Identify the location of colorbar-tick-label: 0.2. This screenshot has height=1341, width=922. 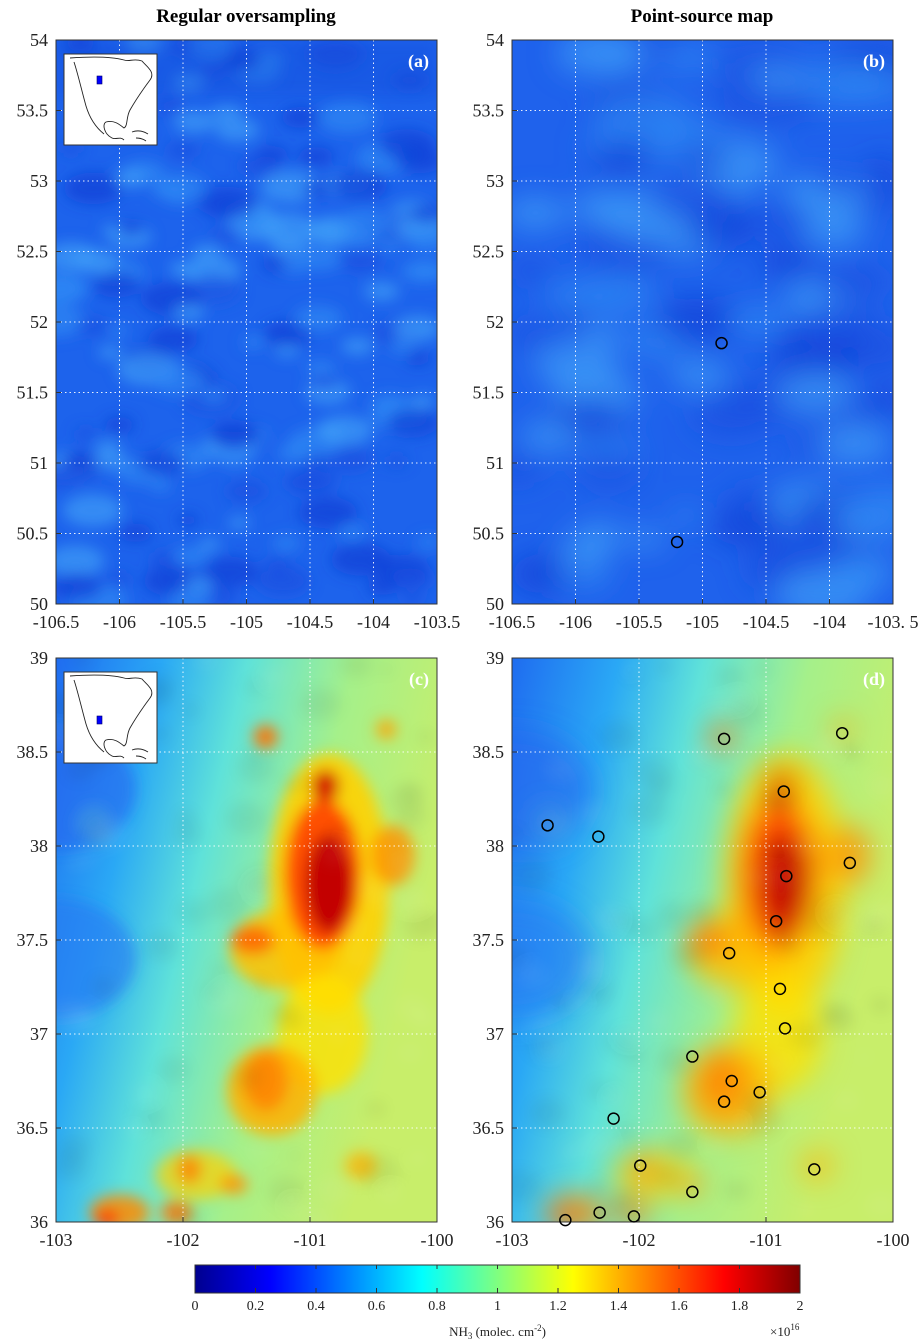
(256, 1306).